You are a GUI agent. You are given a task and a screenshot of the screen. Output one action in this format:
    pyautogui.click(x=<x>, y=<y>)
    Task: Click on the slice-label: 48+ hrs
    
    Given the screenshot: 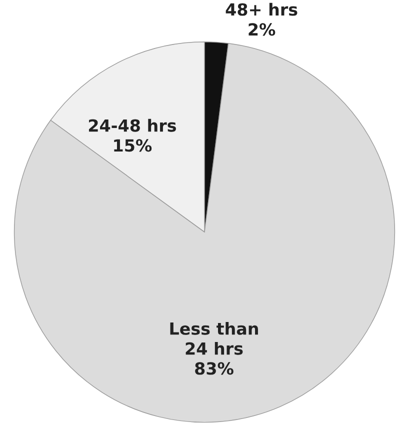 What is the action you would take?
    pyautogui.click(x=262, y=9)
    